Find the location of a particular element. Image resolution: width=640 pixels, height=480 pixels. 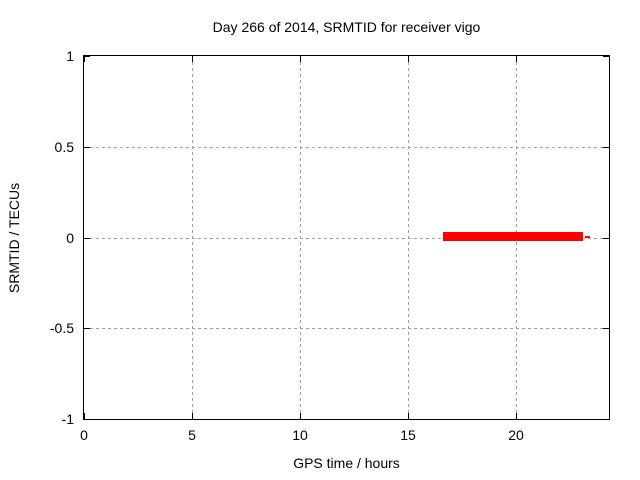

y-tick-label: 1 is located at coordinates (70, 56).